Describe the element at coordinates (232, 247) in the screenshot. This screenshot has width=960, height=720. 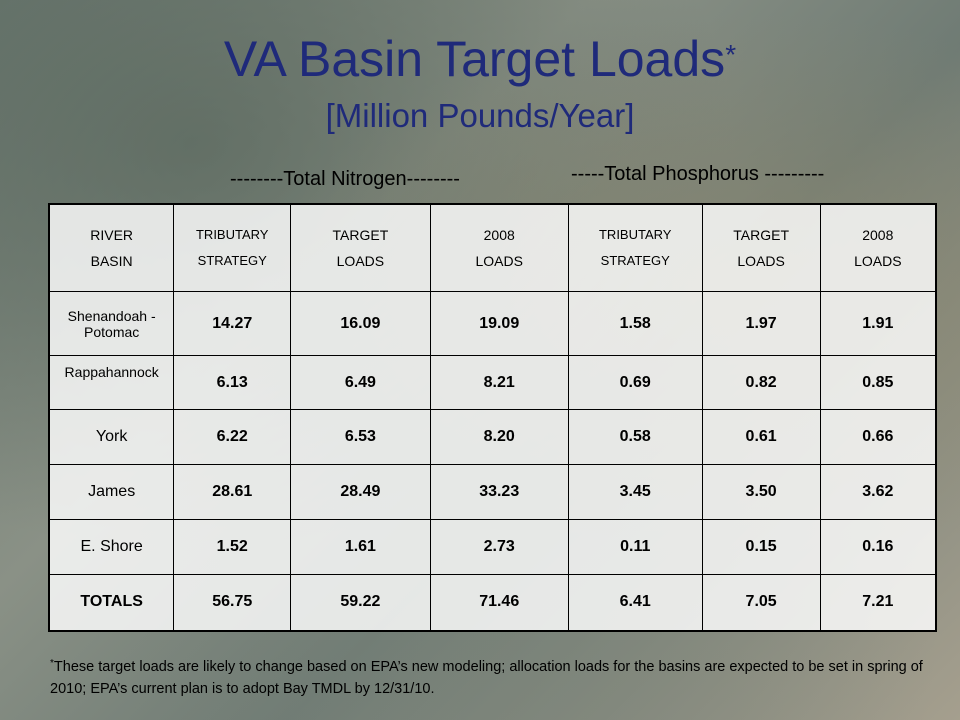
I see `header-n-tributary-strategy: TRIBUTARY STRATEGY` at that location.